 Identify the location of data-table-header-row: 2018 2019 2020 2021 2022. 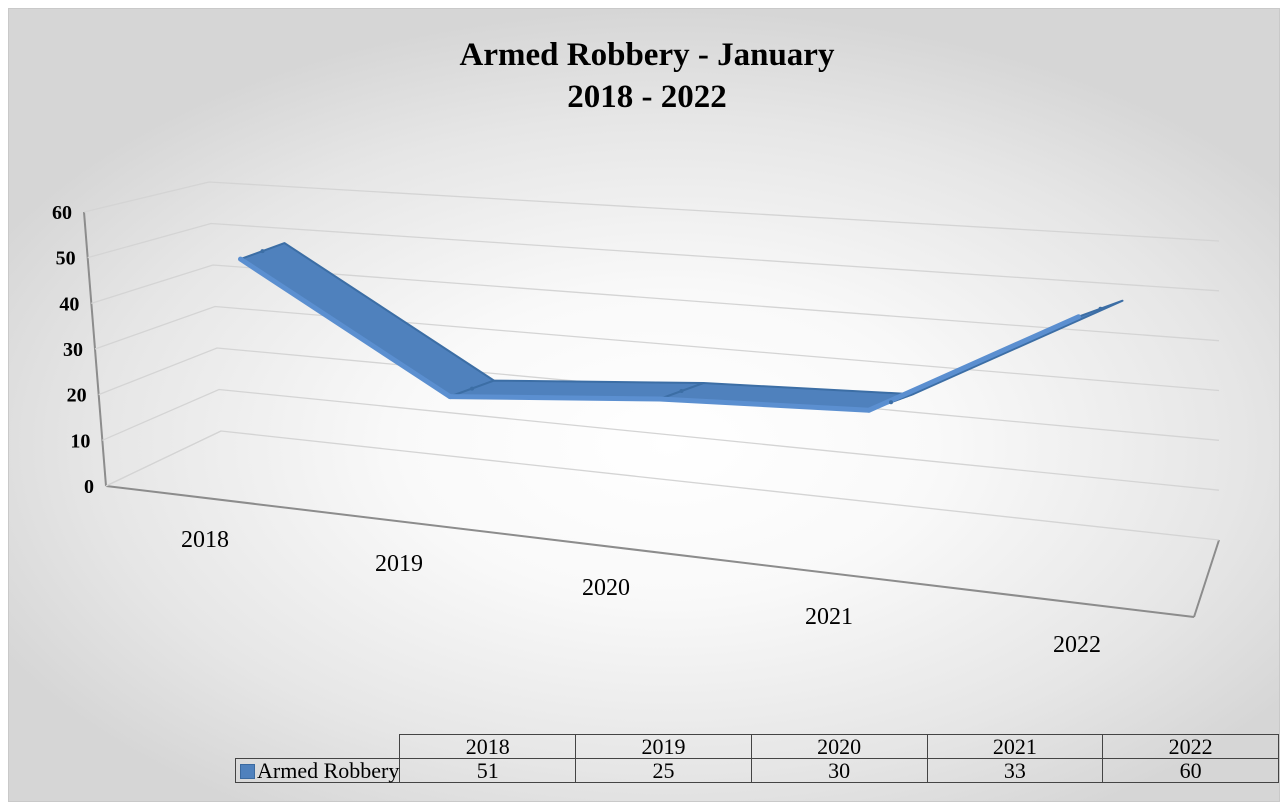
(757, 746).